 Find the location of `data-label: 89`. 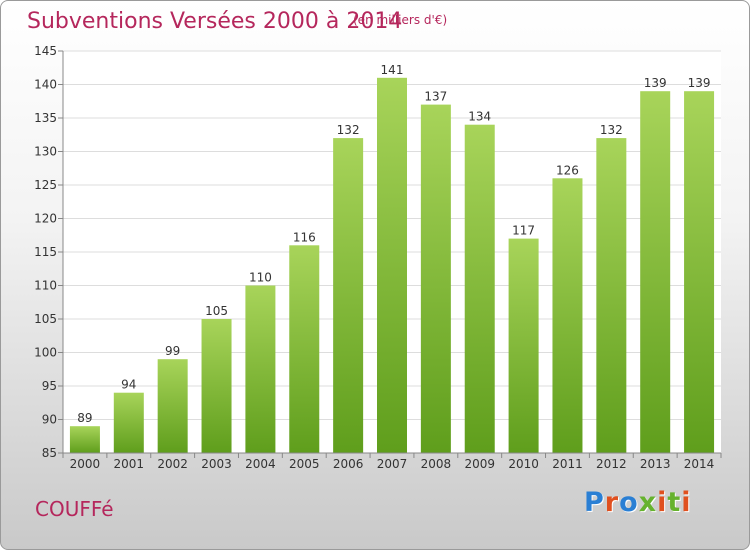

data-label: 89 is located at coordinates (84, 418).